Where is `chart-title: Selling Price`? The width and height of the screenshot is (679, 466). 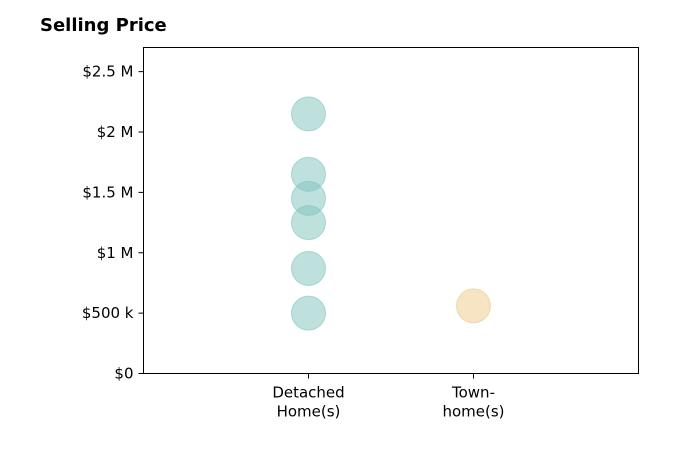
chart-title: Selling Price is located at coordinates (103, 25).